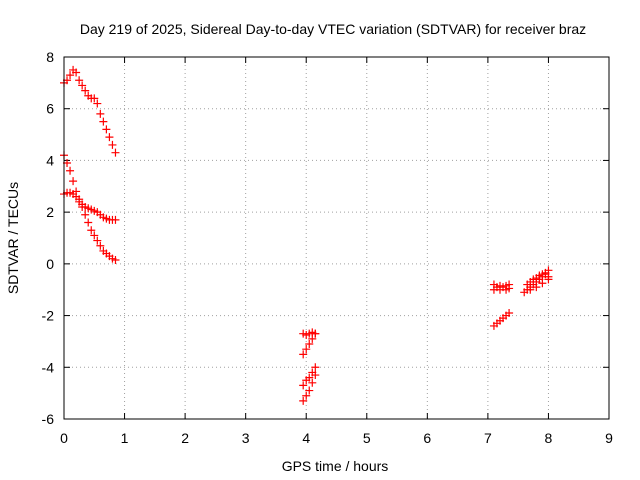 This screenshot has width=640, height=480. Describe the element at coordinates (50, 264) in the screenshot. I see `y-tick-label: 0` at that location.